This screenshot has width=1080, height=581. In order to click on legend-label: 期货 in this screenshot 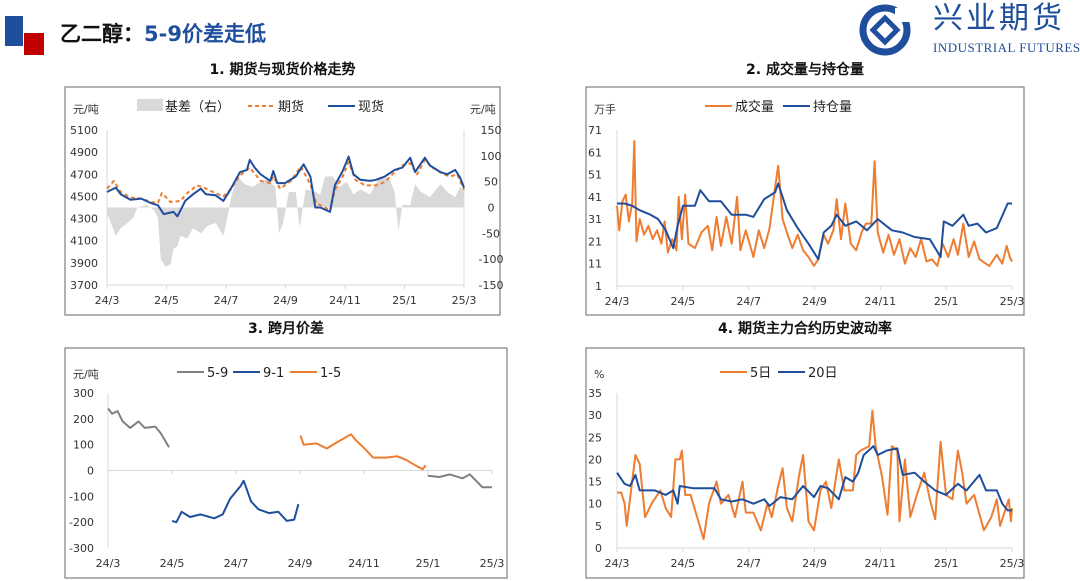, I will do `click(291, 107)`.